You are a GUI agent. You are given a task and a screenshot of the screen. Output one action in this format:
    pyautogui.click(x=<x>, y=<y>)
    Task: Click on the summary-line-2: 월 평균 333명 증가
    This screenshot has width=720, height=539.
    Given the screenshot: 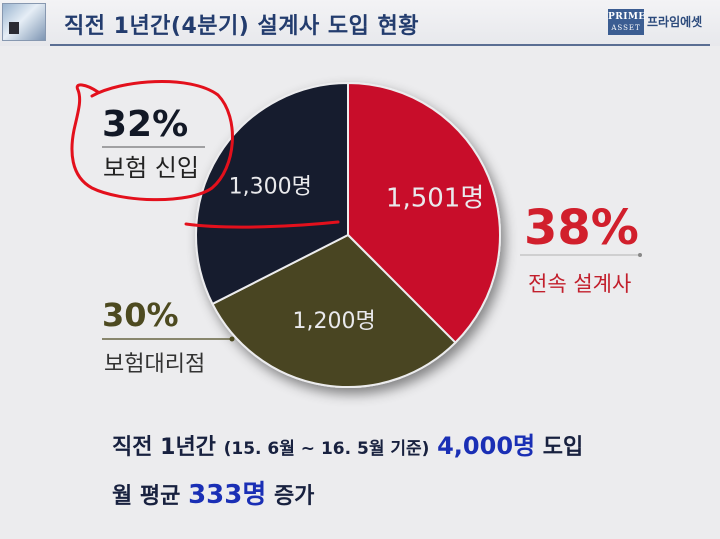 What is the action you would take?
    pyautogui.click(x=213, y=492)
    